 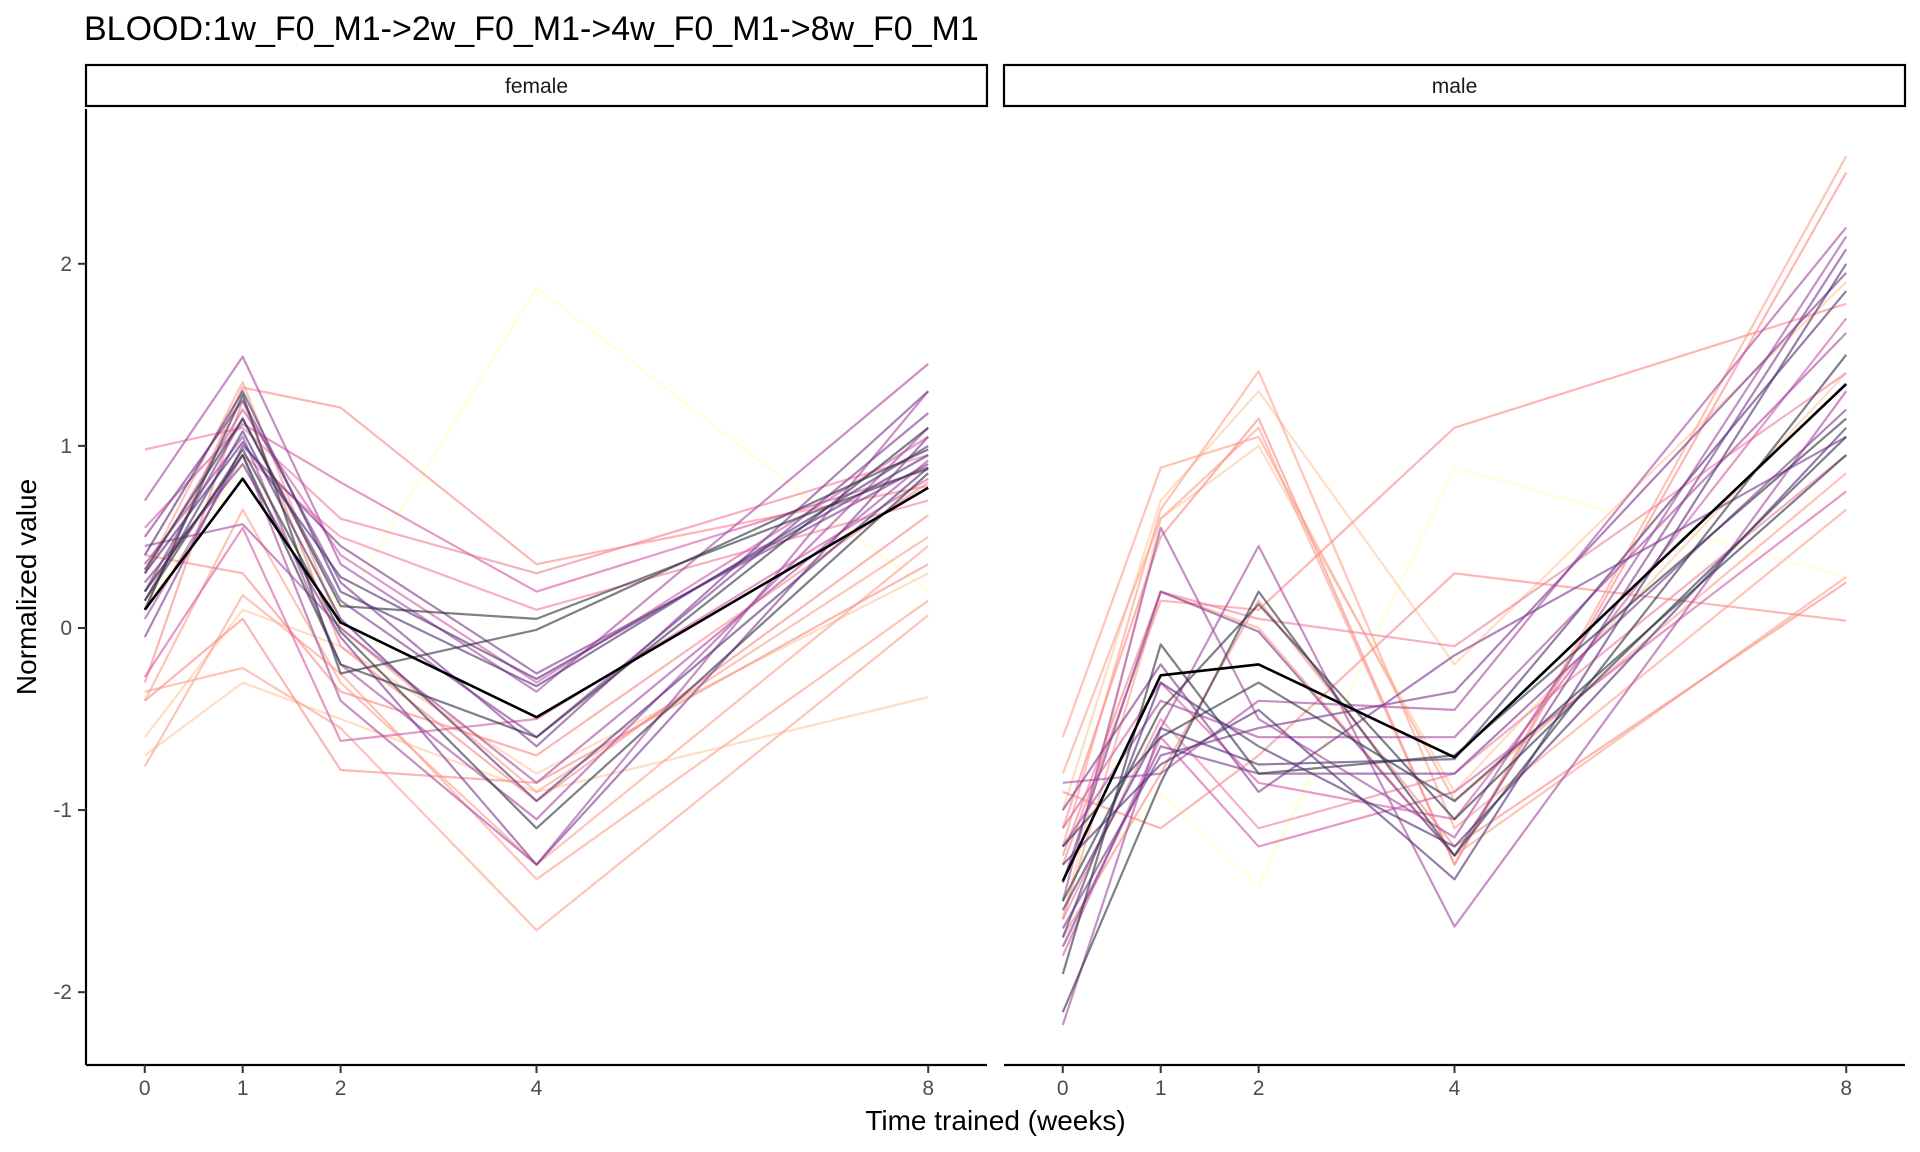 I want to click on x-ticks-female: 0 1 2 4 8, so click(x=536, y=1082).